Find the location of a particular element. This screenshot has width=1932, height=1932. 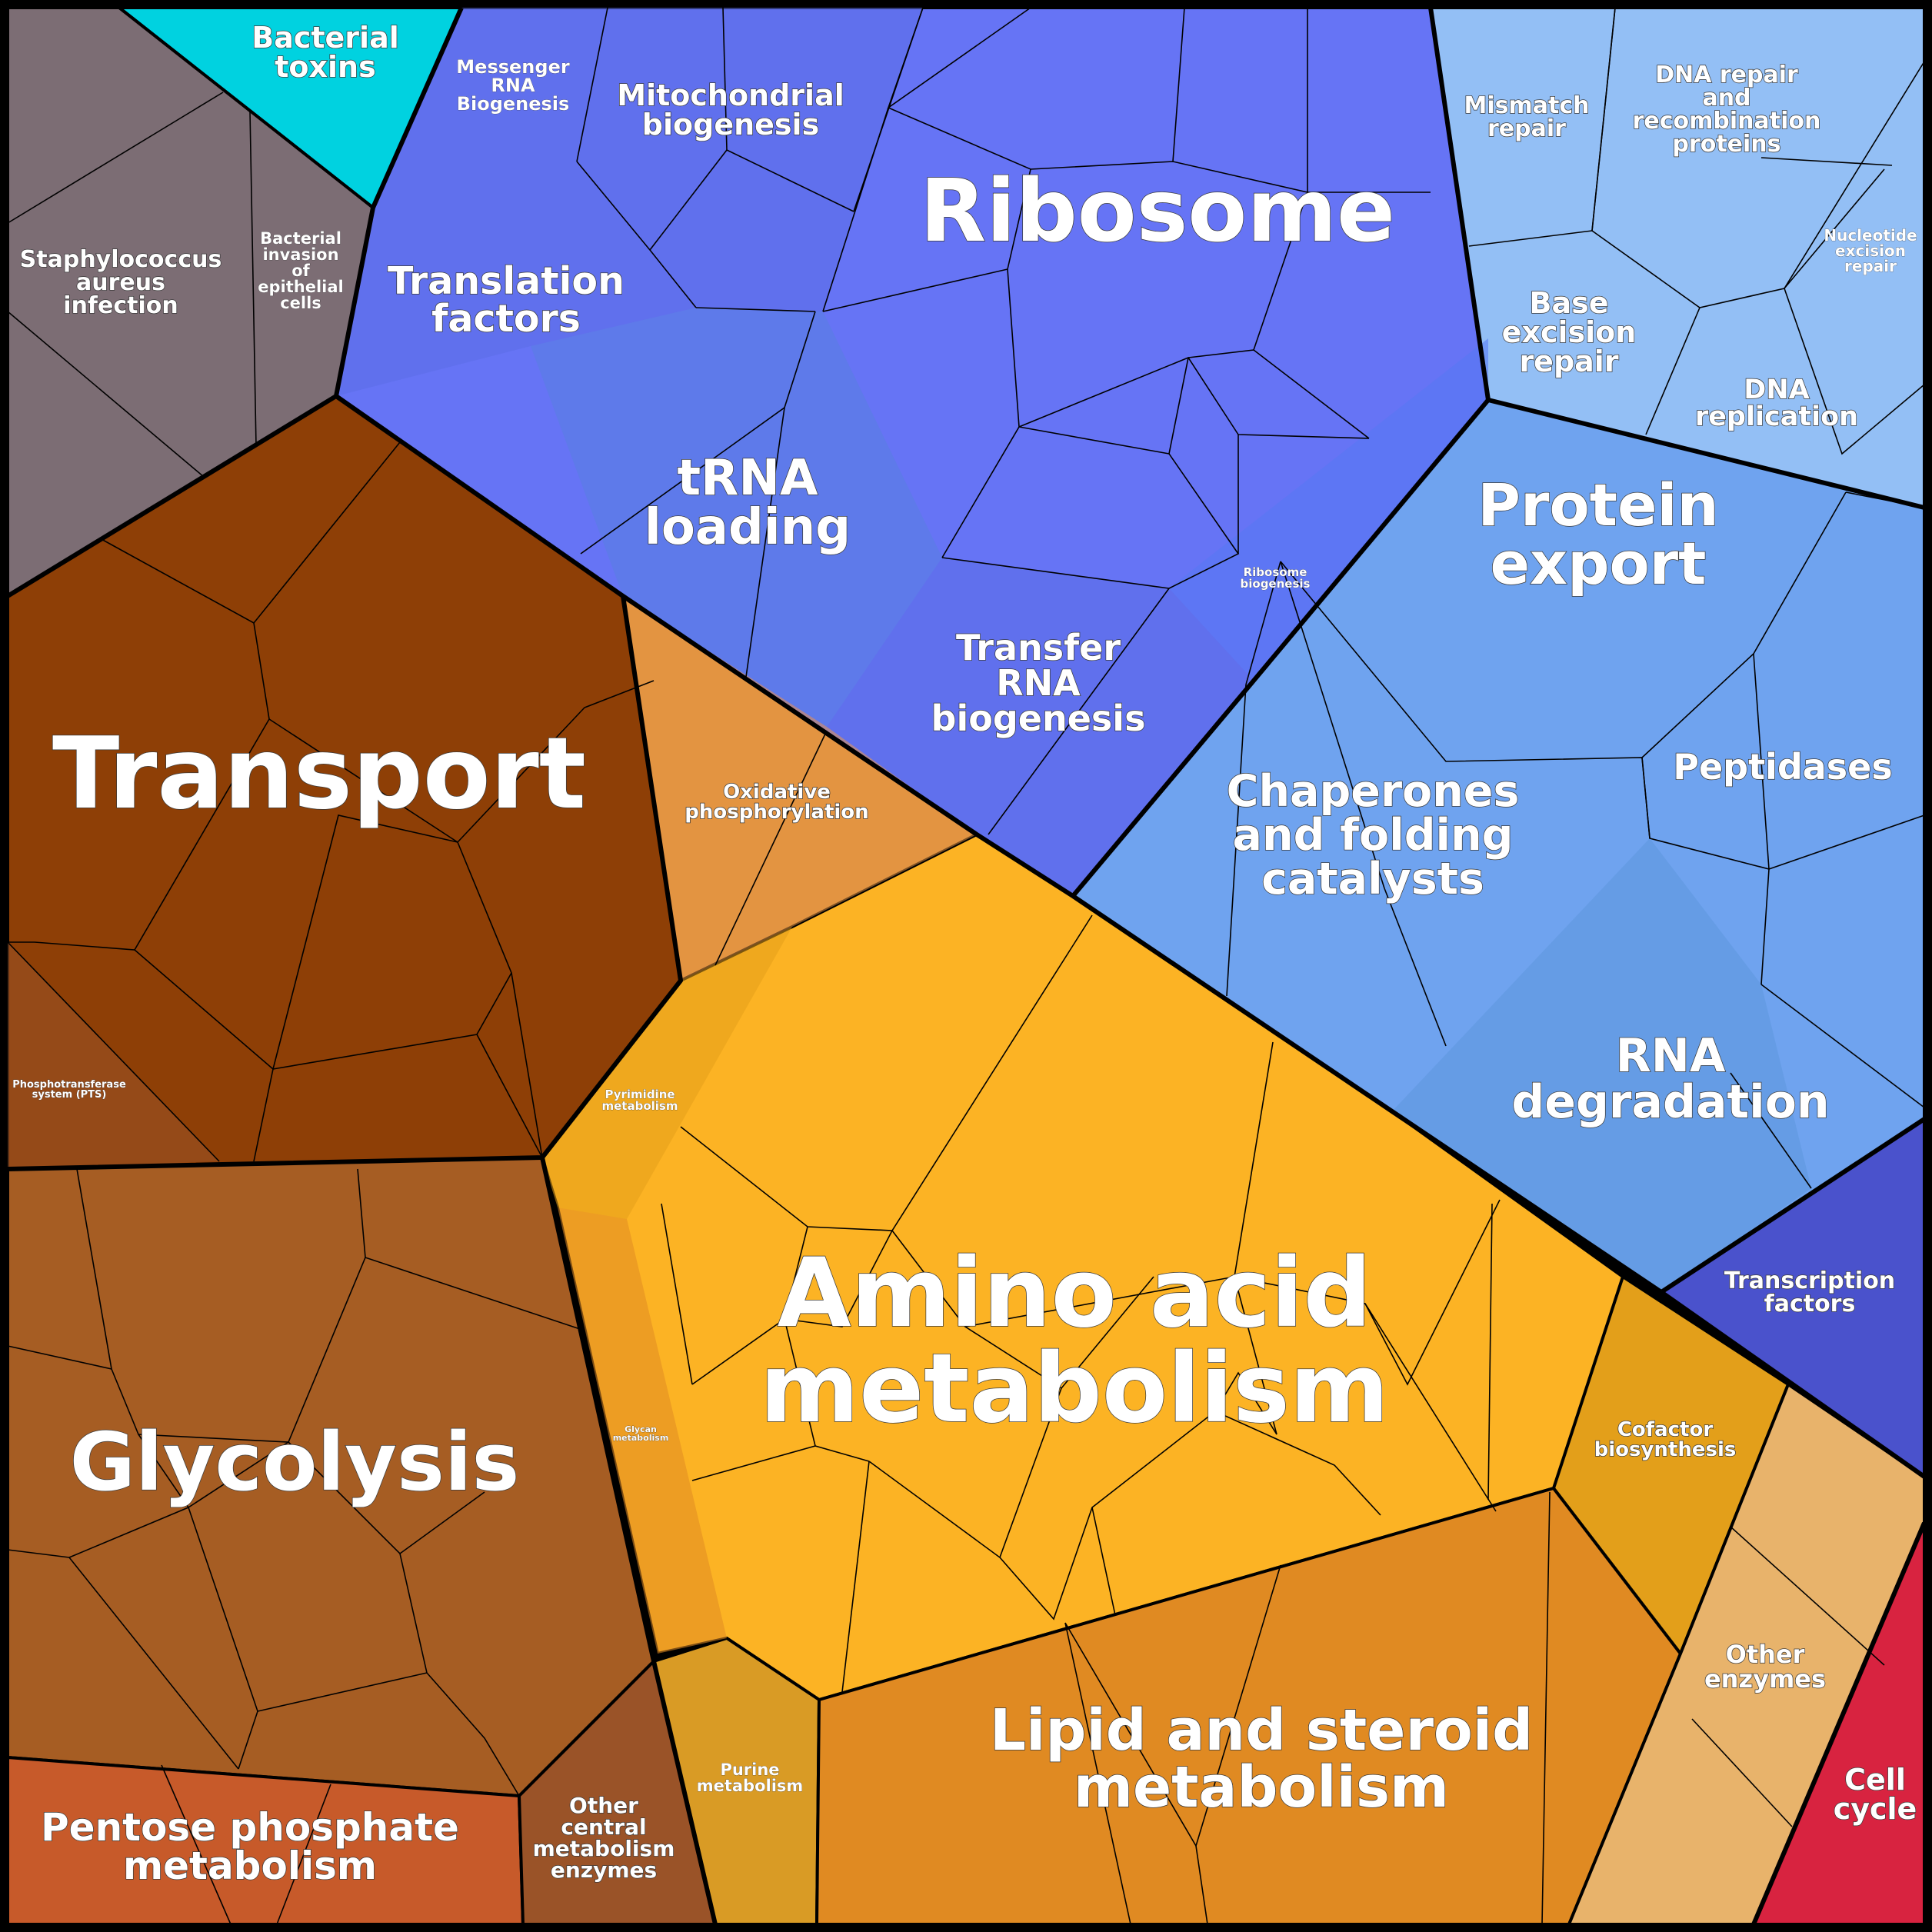

label-dna-repair-recombination-line: proteins is located at coordinates (1726, 144).